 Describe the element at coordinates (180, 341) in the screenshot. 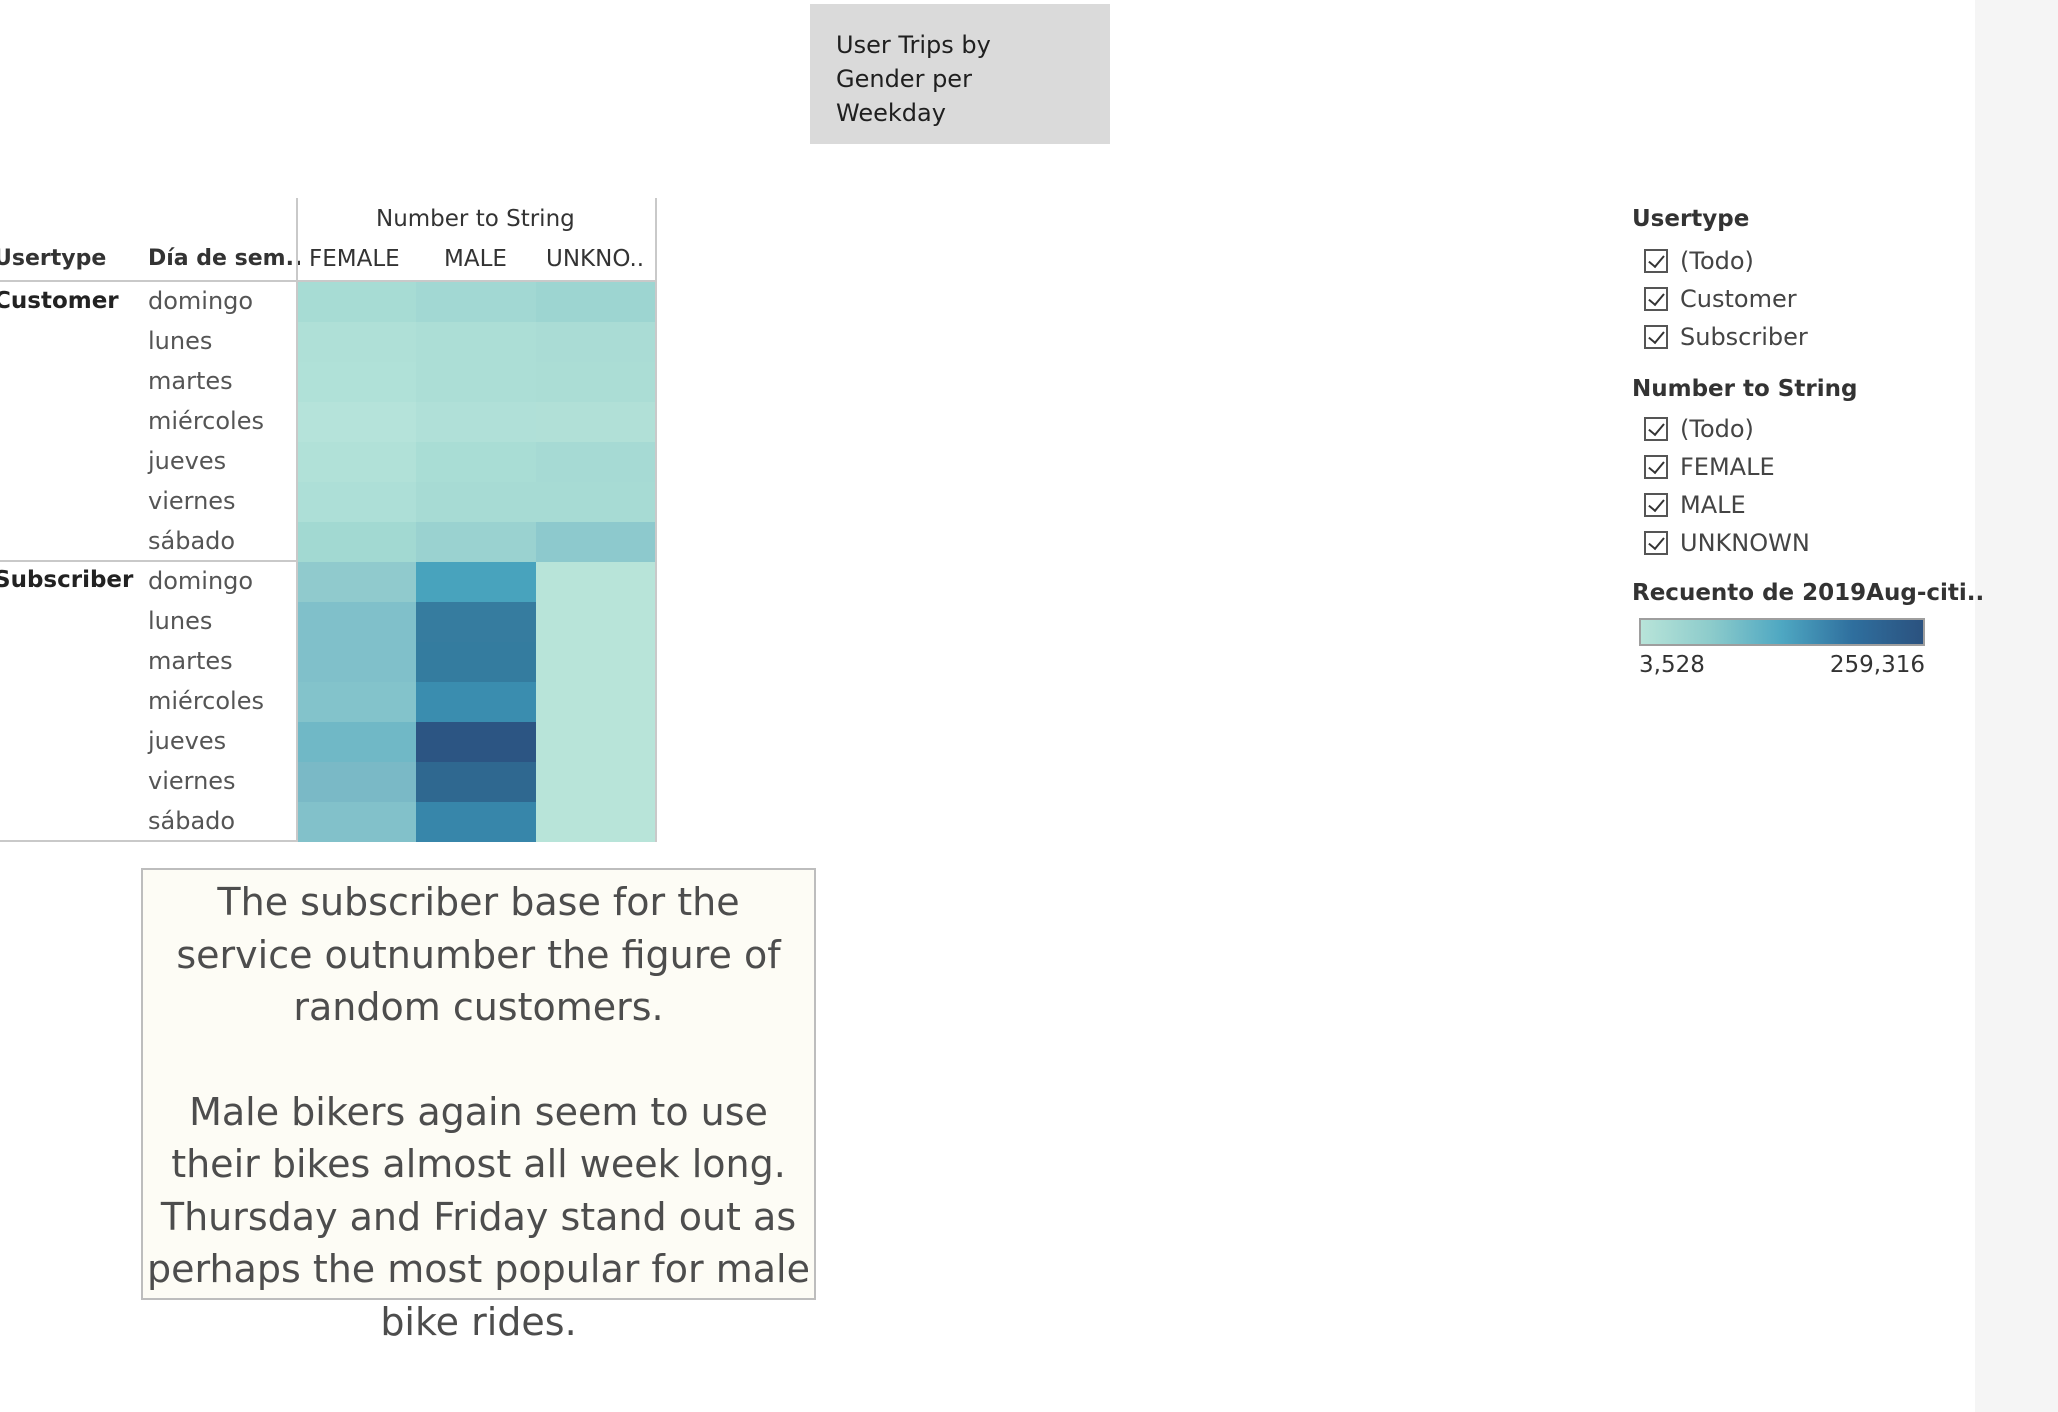

I see `weekday-label: lunes` at that location.